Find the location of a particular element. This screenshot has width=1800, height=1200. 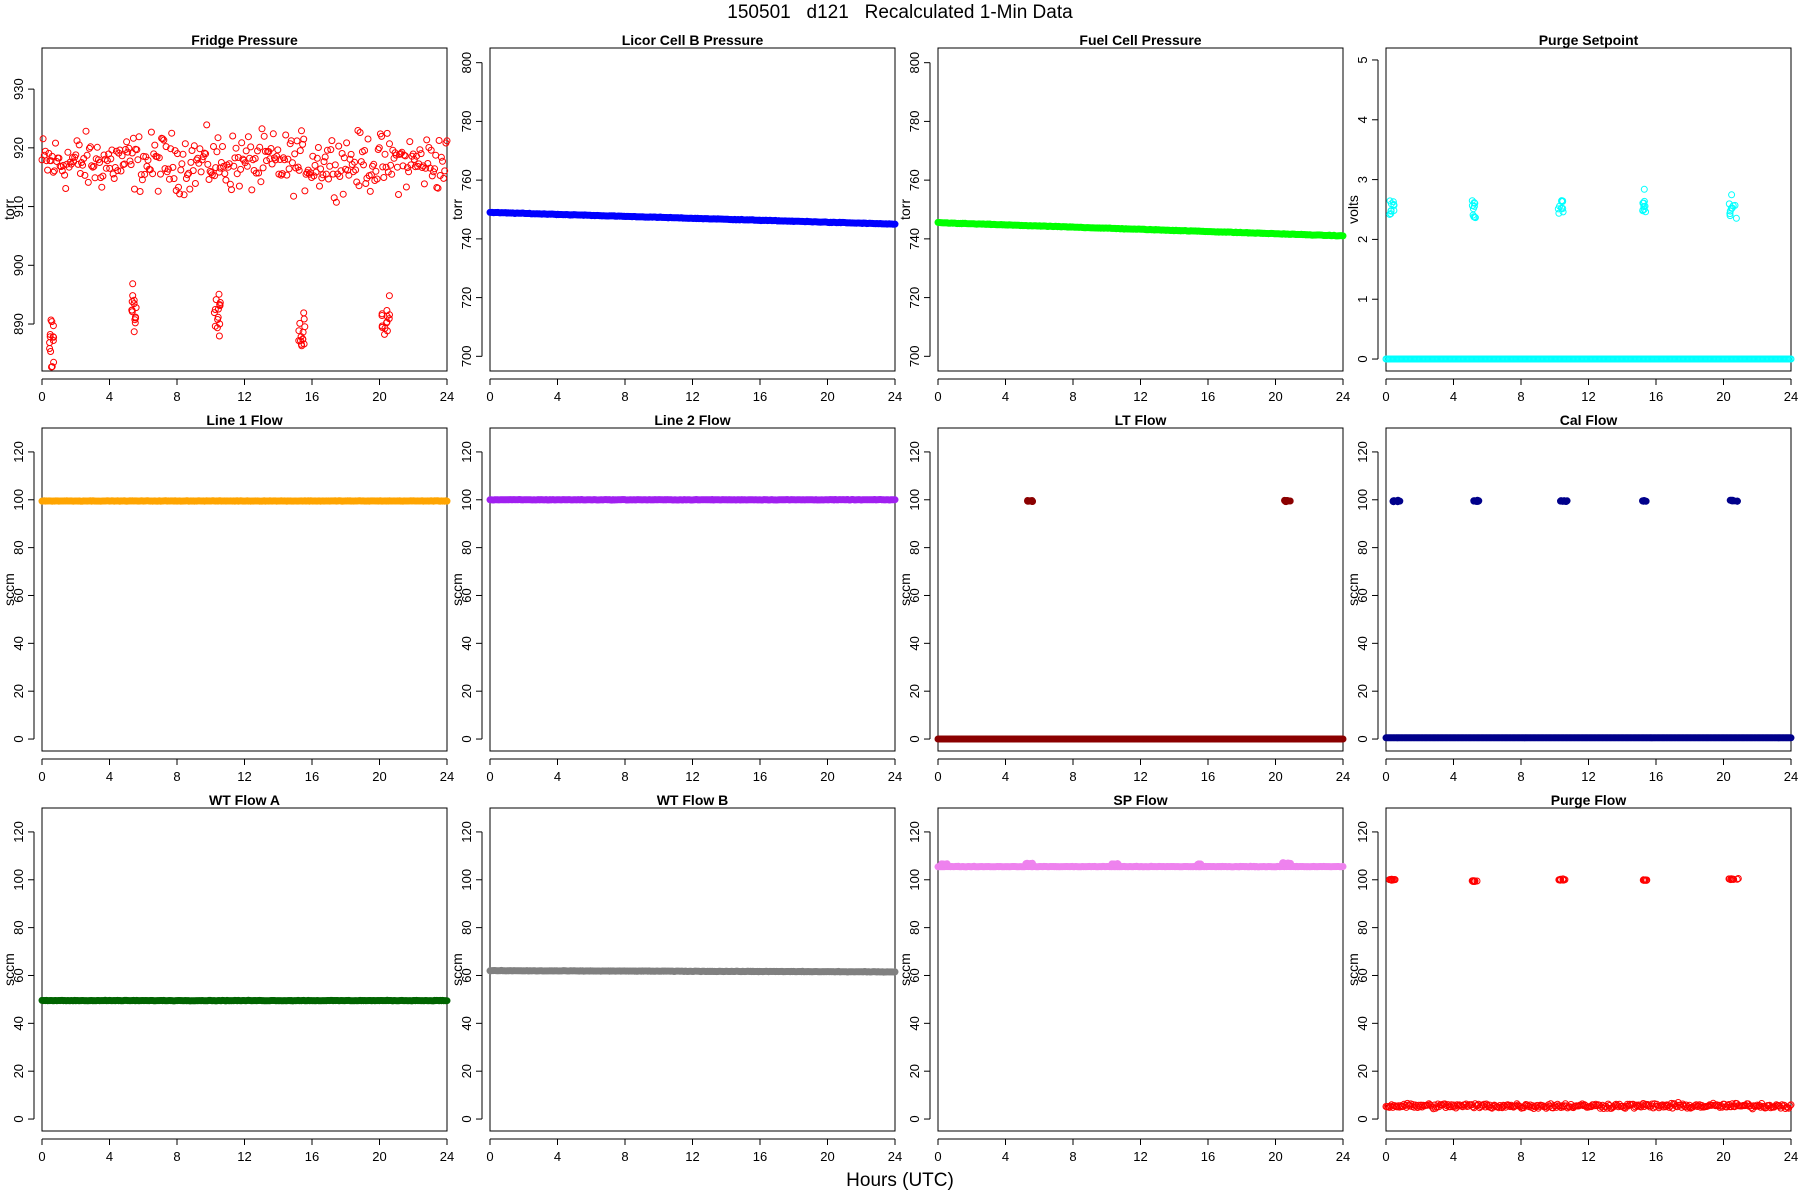

y-tick-label: 1 is located at coordinates (1362, 299).